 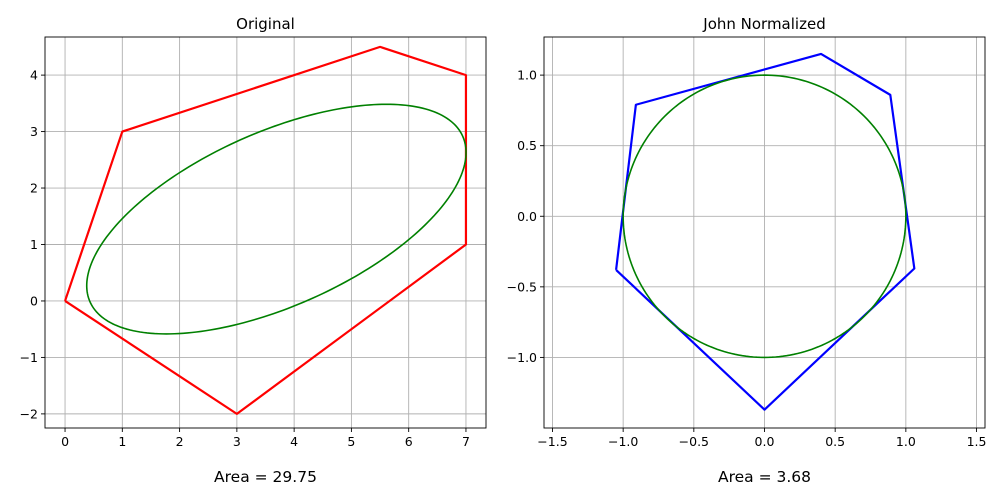 What do you see at coordinates (237, 441) in the screenshot?
I see `original-x-tick-label: 3` at bounding box center [237, 441].